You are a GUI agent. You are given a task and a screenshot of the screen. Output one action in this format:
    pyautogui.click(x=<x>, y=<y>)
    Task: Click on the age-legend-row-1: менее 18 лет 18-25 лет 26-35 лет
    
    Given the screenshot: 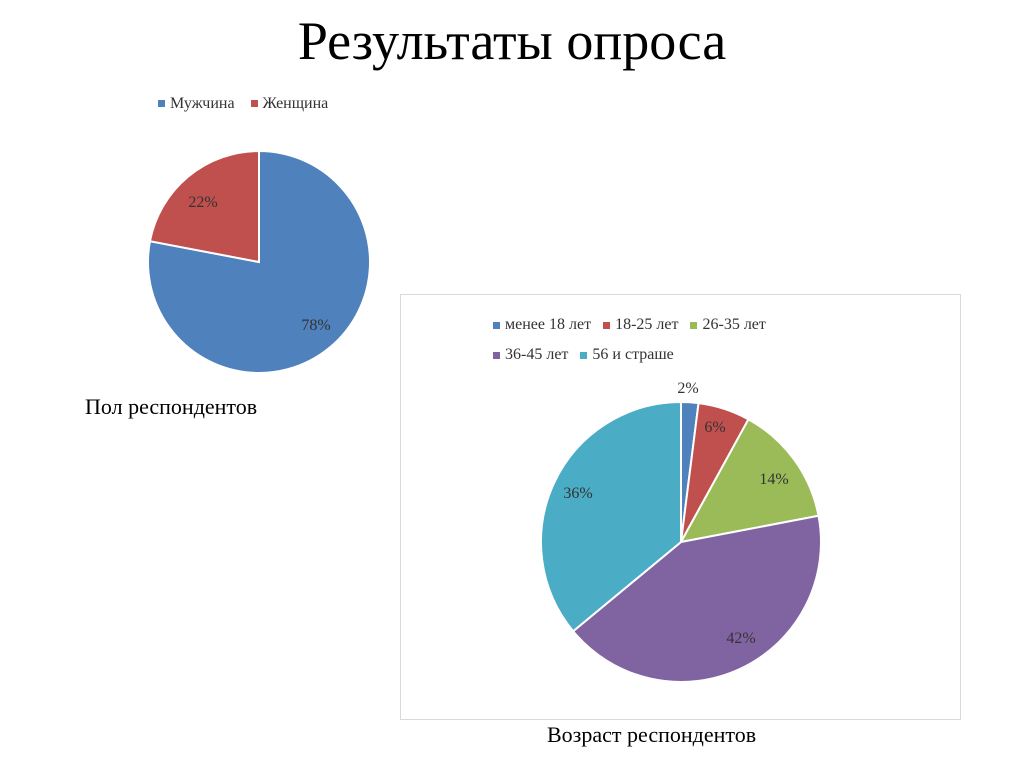 What is the action you would take?
    pyautogui.click(x=703, y=325)
    